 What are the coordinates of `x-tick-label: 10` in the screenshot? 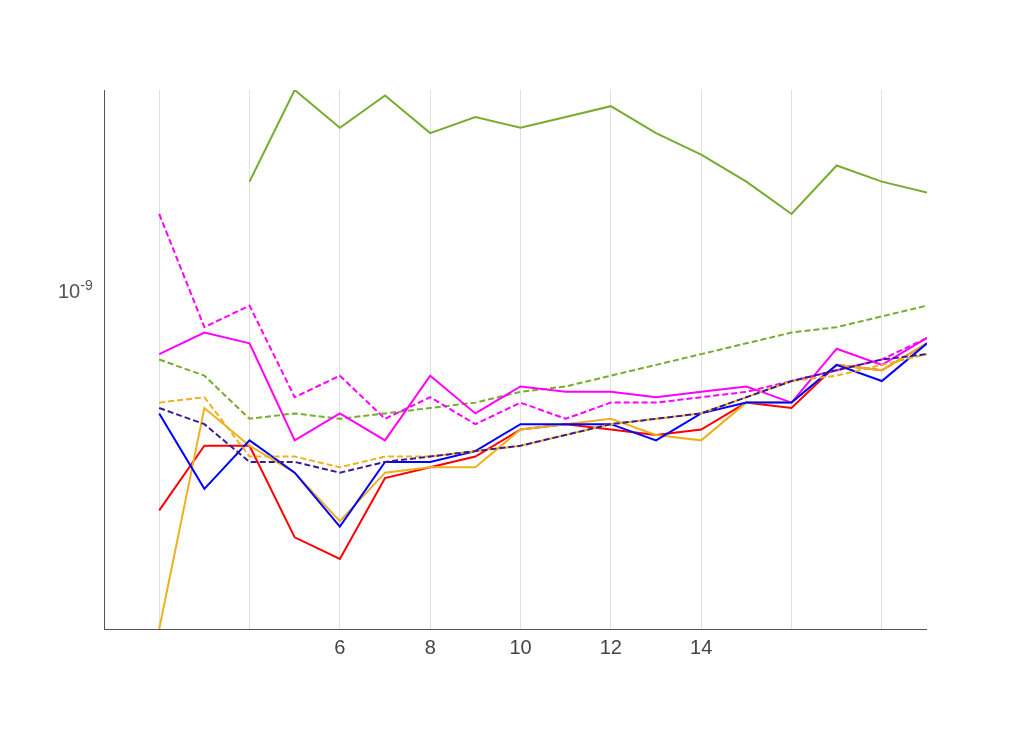 It's located at (520, 647).